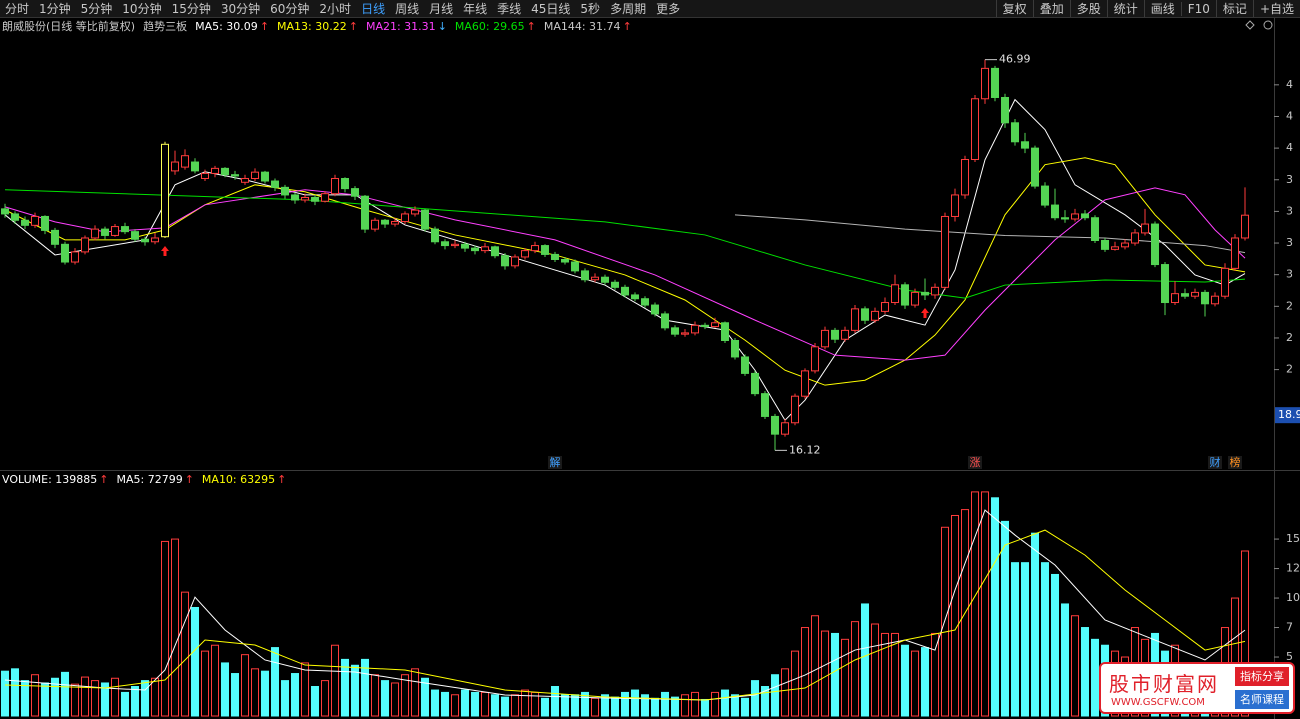 The image size is (1300, 719). What do you see at coordinates (1293, 568) in the screenshot?
I see `y-tick-label: 12` at bounding box center [1293, 568].